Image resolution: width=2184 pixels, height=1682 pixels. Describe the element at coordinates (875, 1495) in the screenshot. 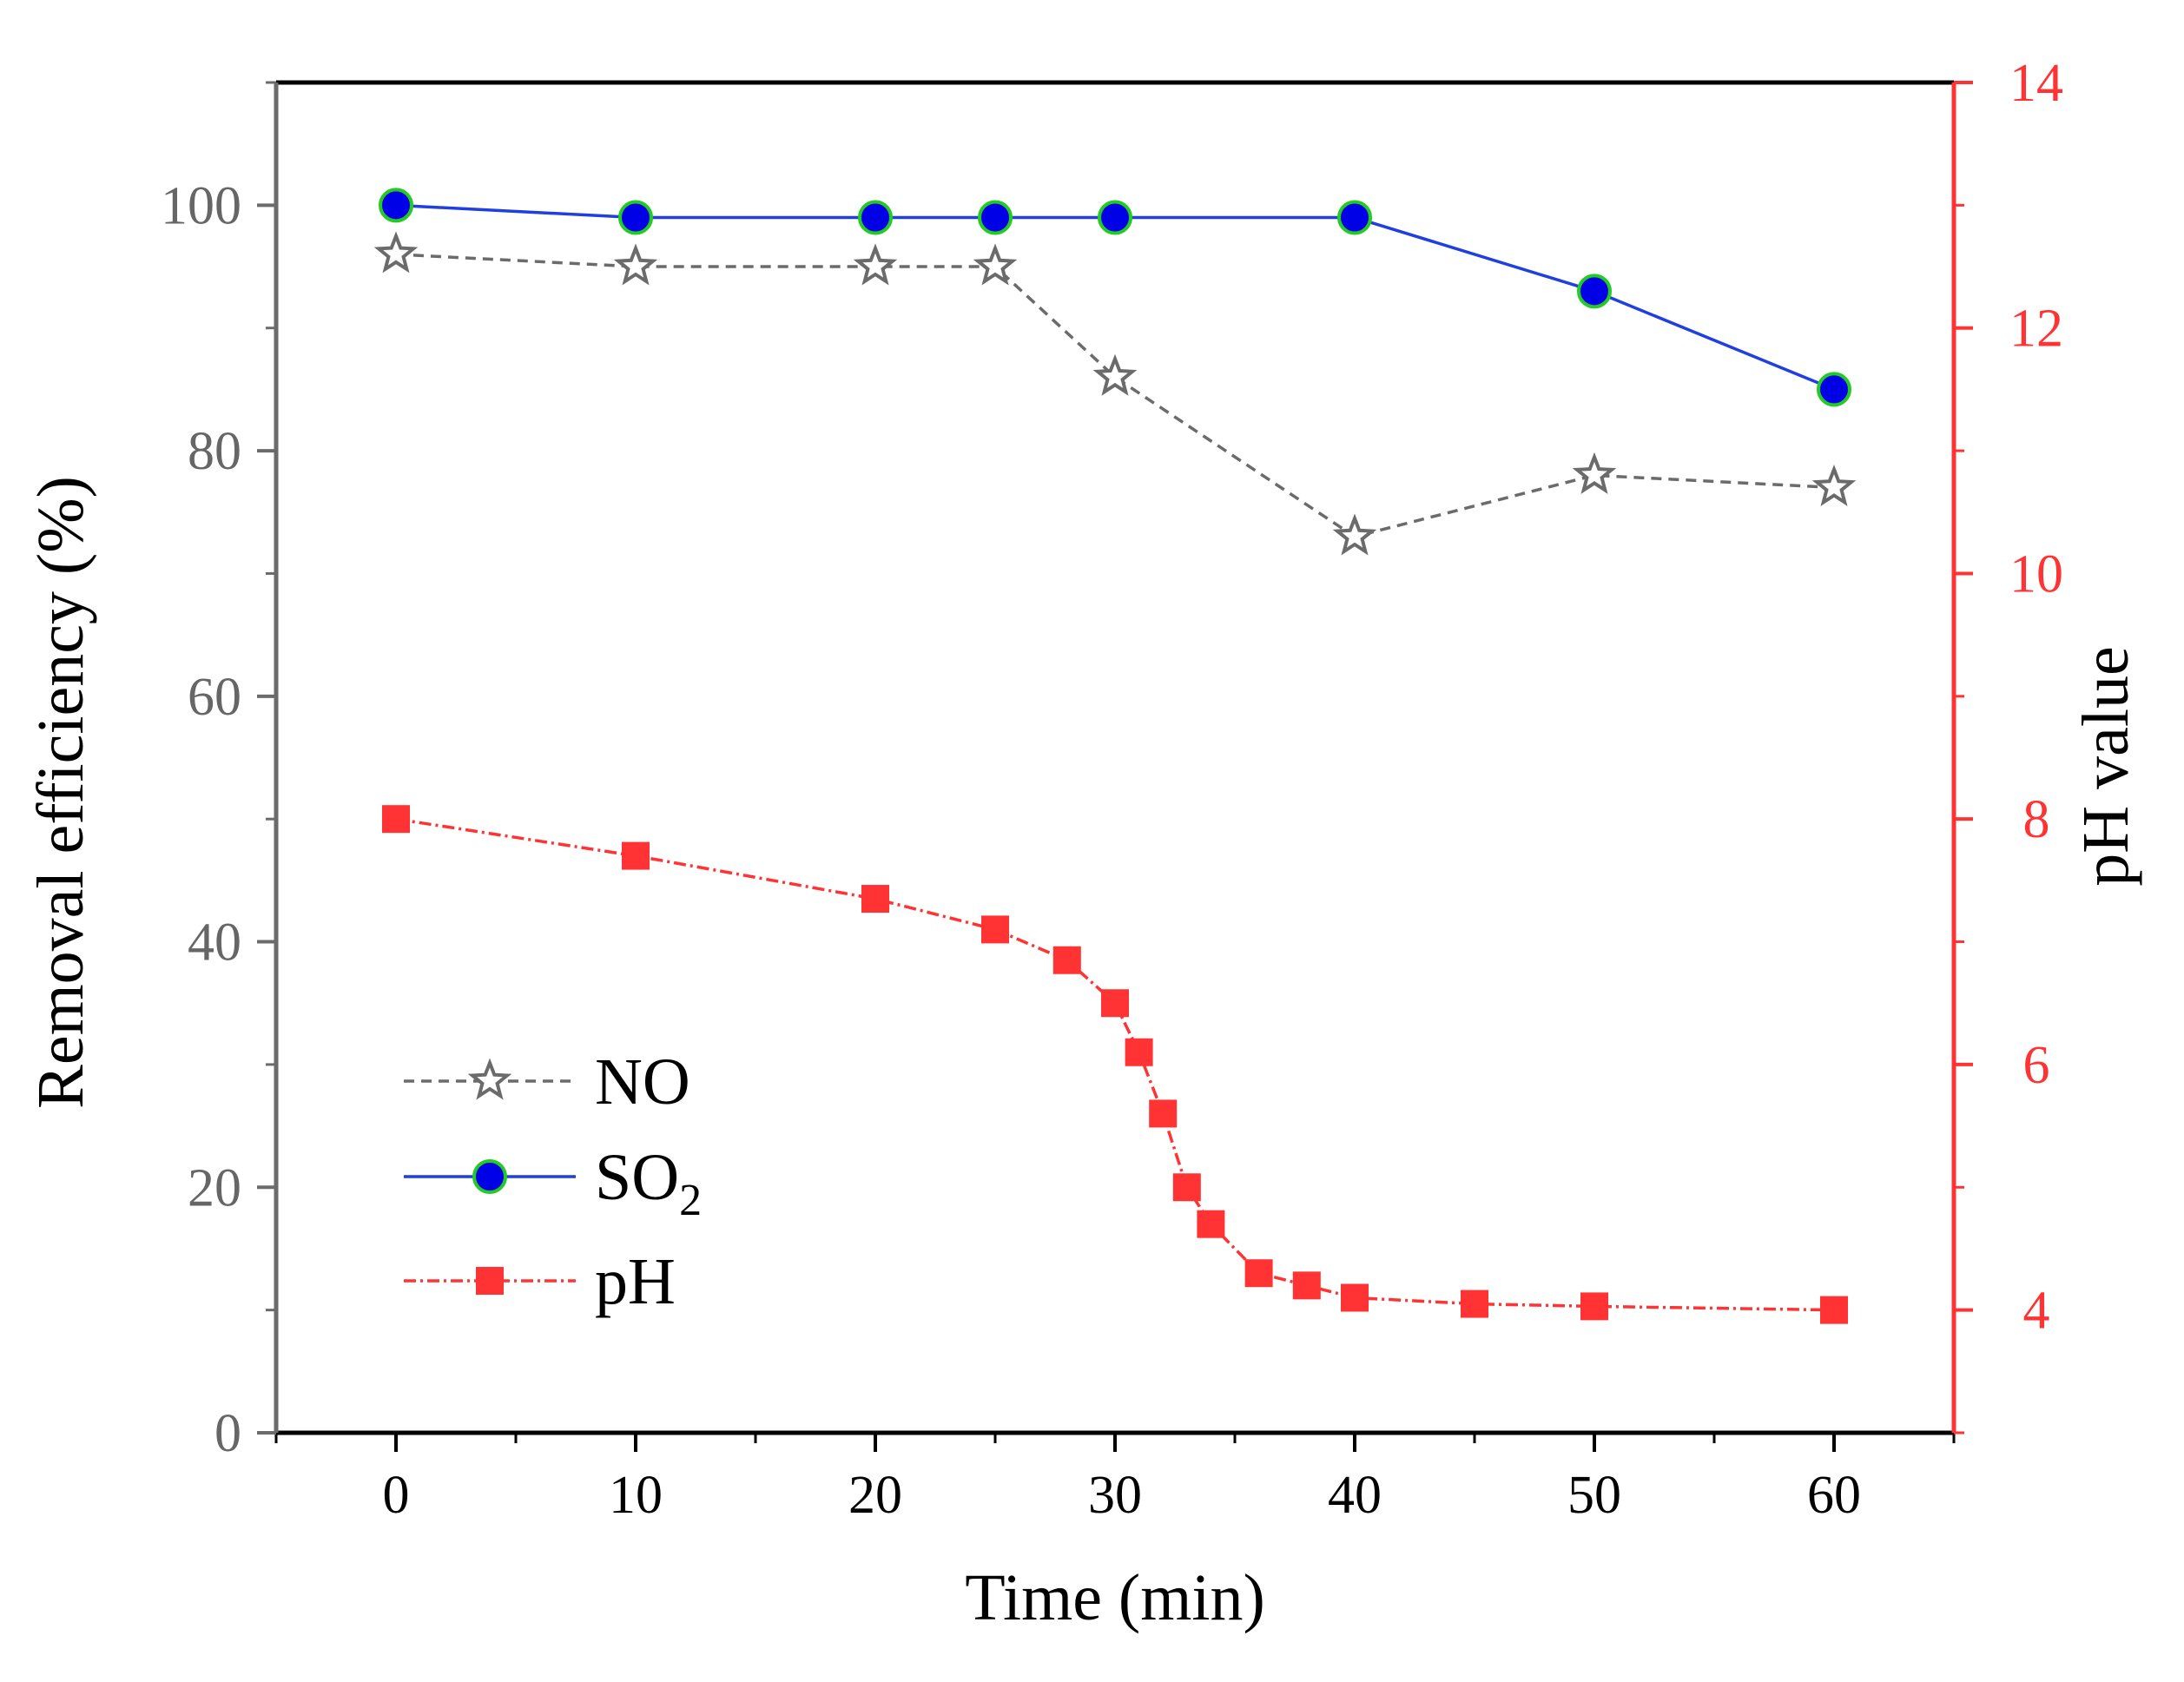

I see `x-tick-label: 20` at that location.